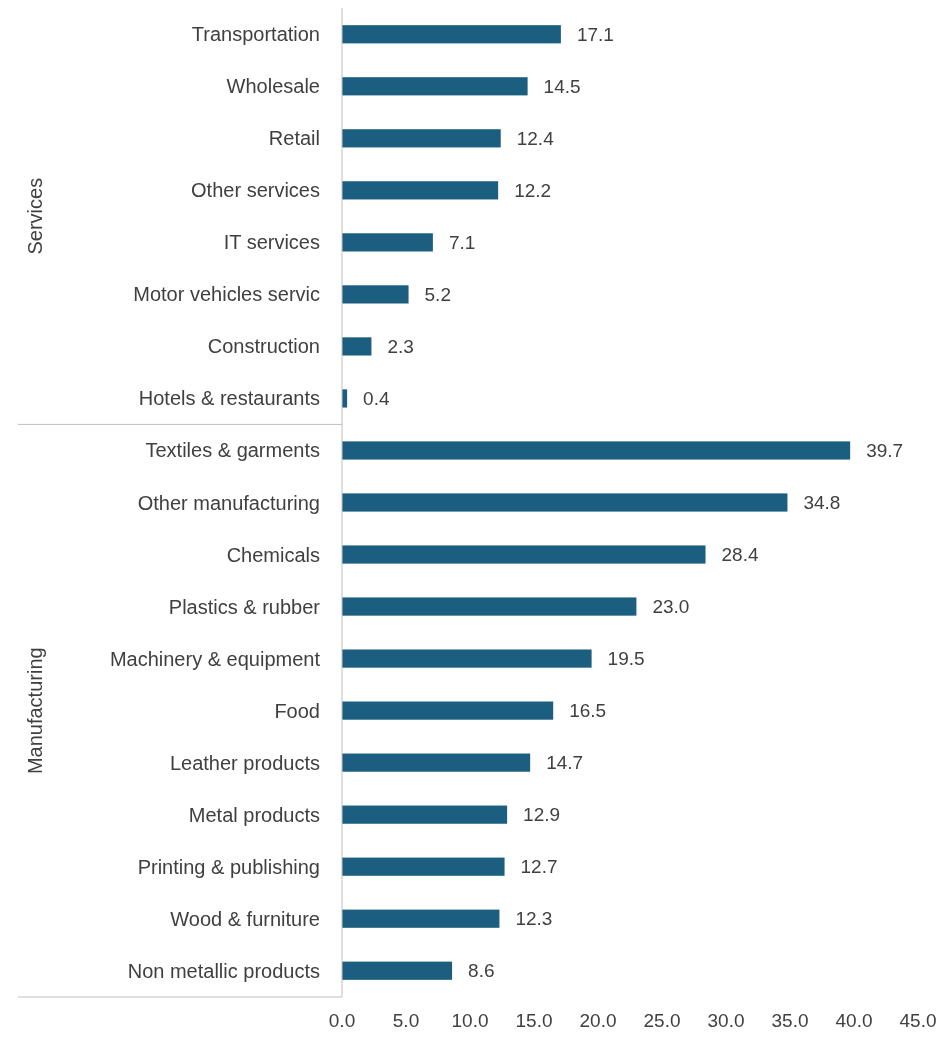 The image size is (941, 1038). I want to click on data-label: 17.1, so click(595, 34).